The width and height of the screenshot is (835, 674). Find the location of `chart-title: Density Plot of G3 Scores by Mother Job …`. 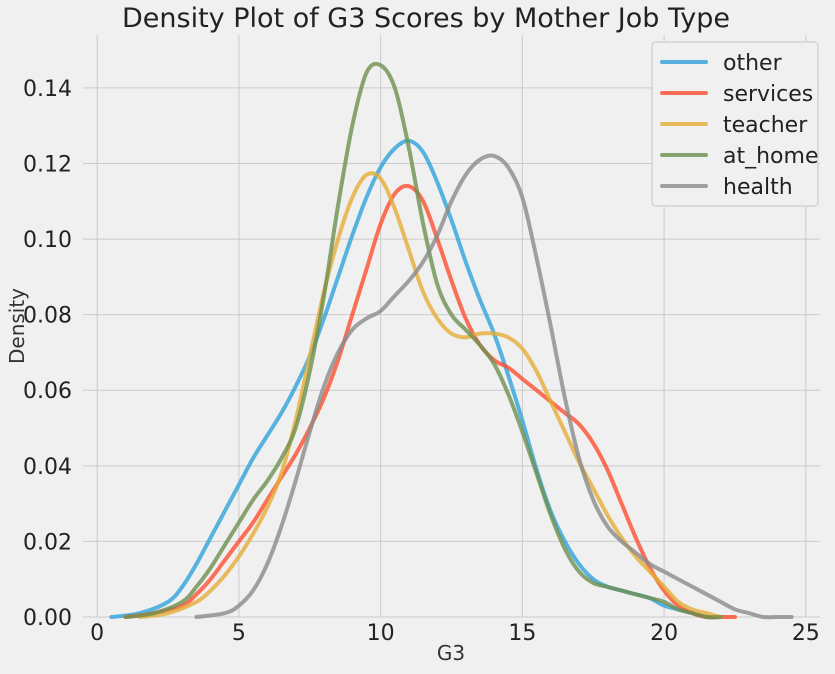

chart-title: Density Plot of G3 Scores by Mother Job … is located at coordinates (426, 18).